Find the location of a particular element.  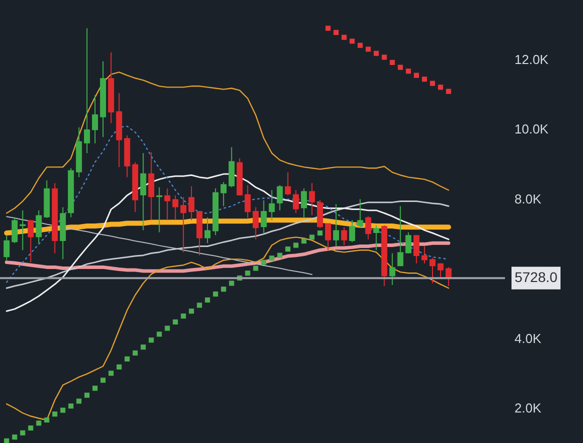

ref-line-label: 5728.0 is located at coordinates (536, 277).